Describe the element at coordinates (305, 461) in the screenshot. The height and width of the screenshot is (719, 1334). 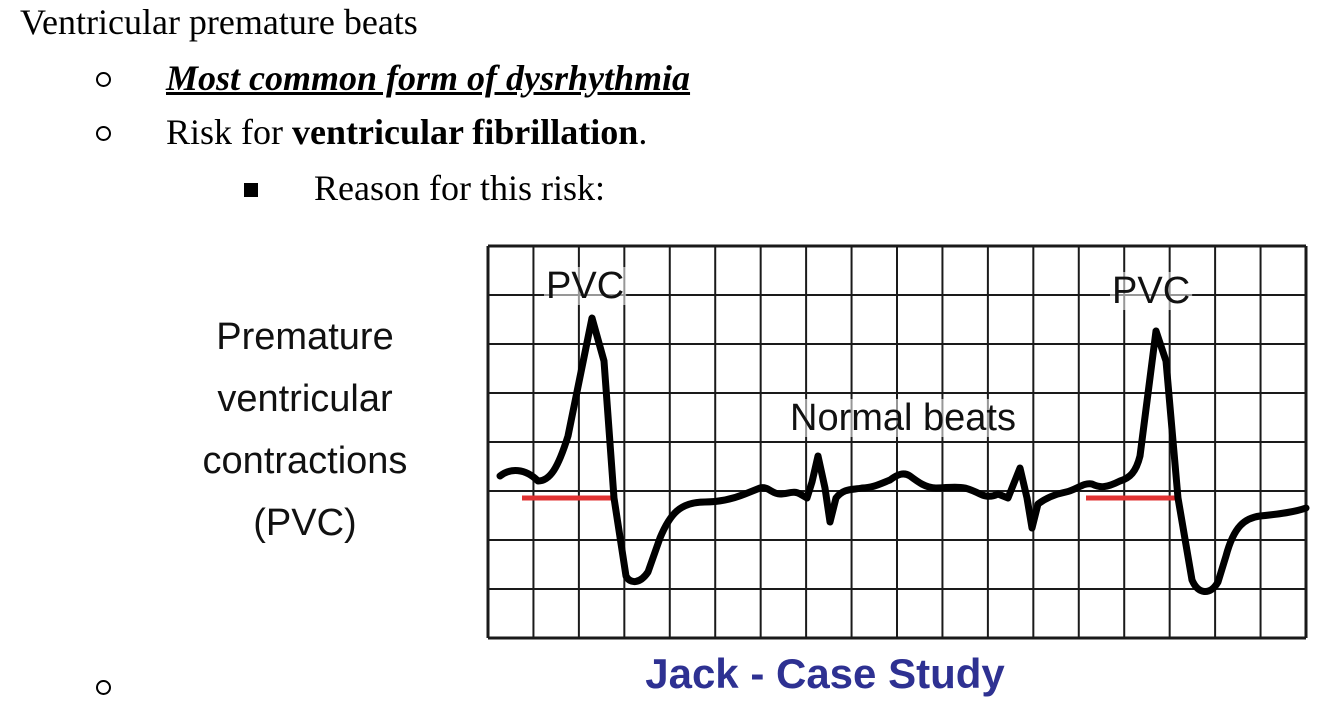
I see `caption-line: contractions` at that location.